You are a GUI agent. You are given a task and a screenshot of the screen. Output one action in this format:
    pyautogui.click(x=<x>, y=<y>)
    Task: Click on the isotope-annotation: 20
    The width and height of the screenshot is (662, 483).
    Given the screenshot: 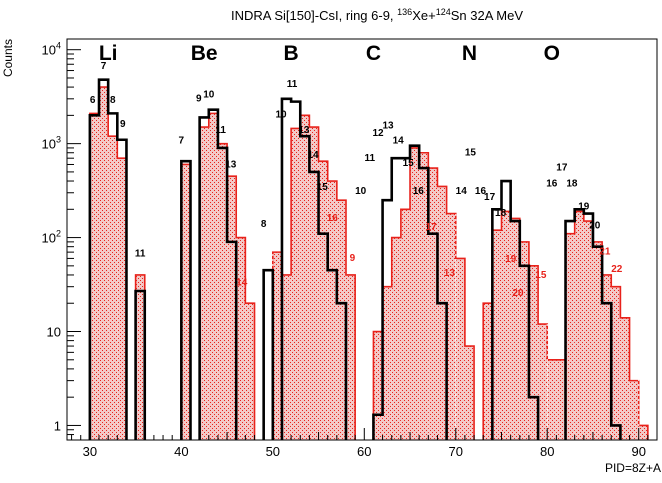 What is the action you would take?
    pyautogui.click(x=595, y=225)
    